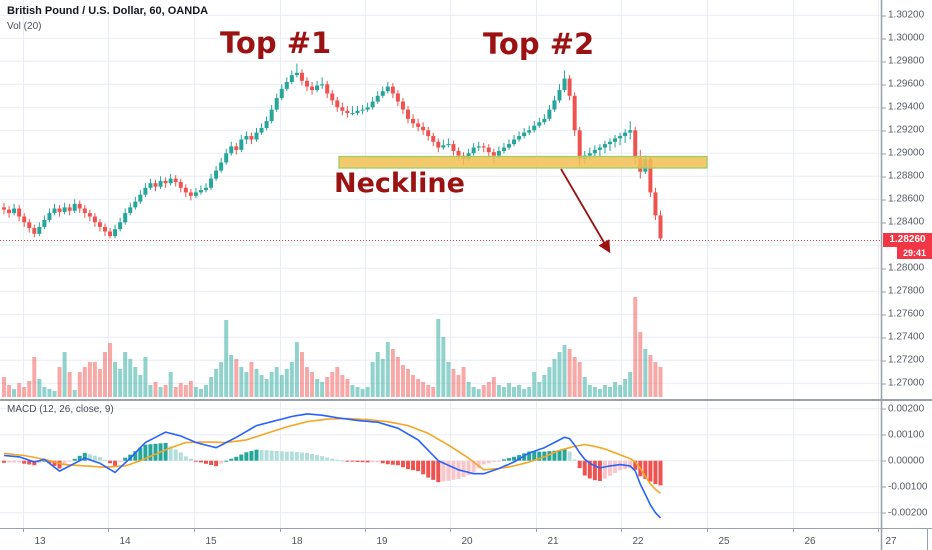  What do you see at coordinates (903, 360) in the screenshot?
I see `price-axis-label: 1.27200` at bounding box center [903, 360].